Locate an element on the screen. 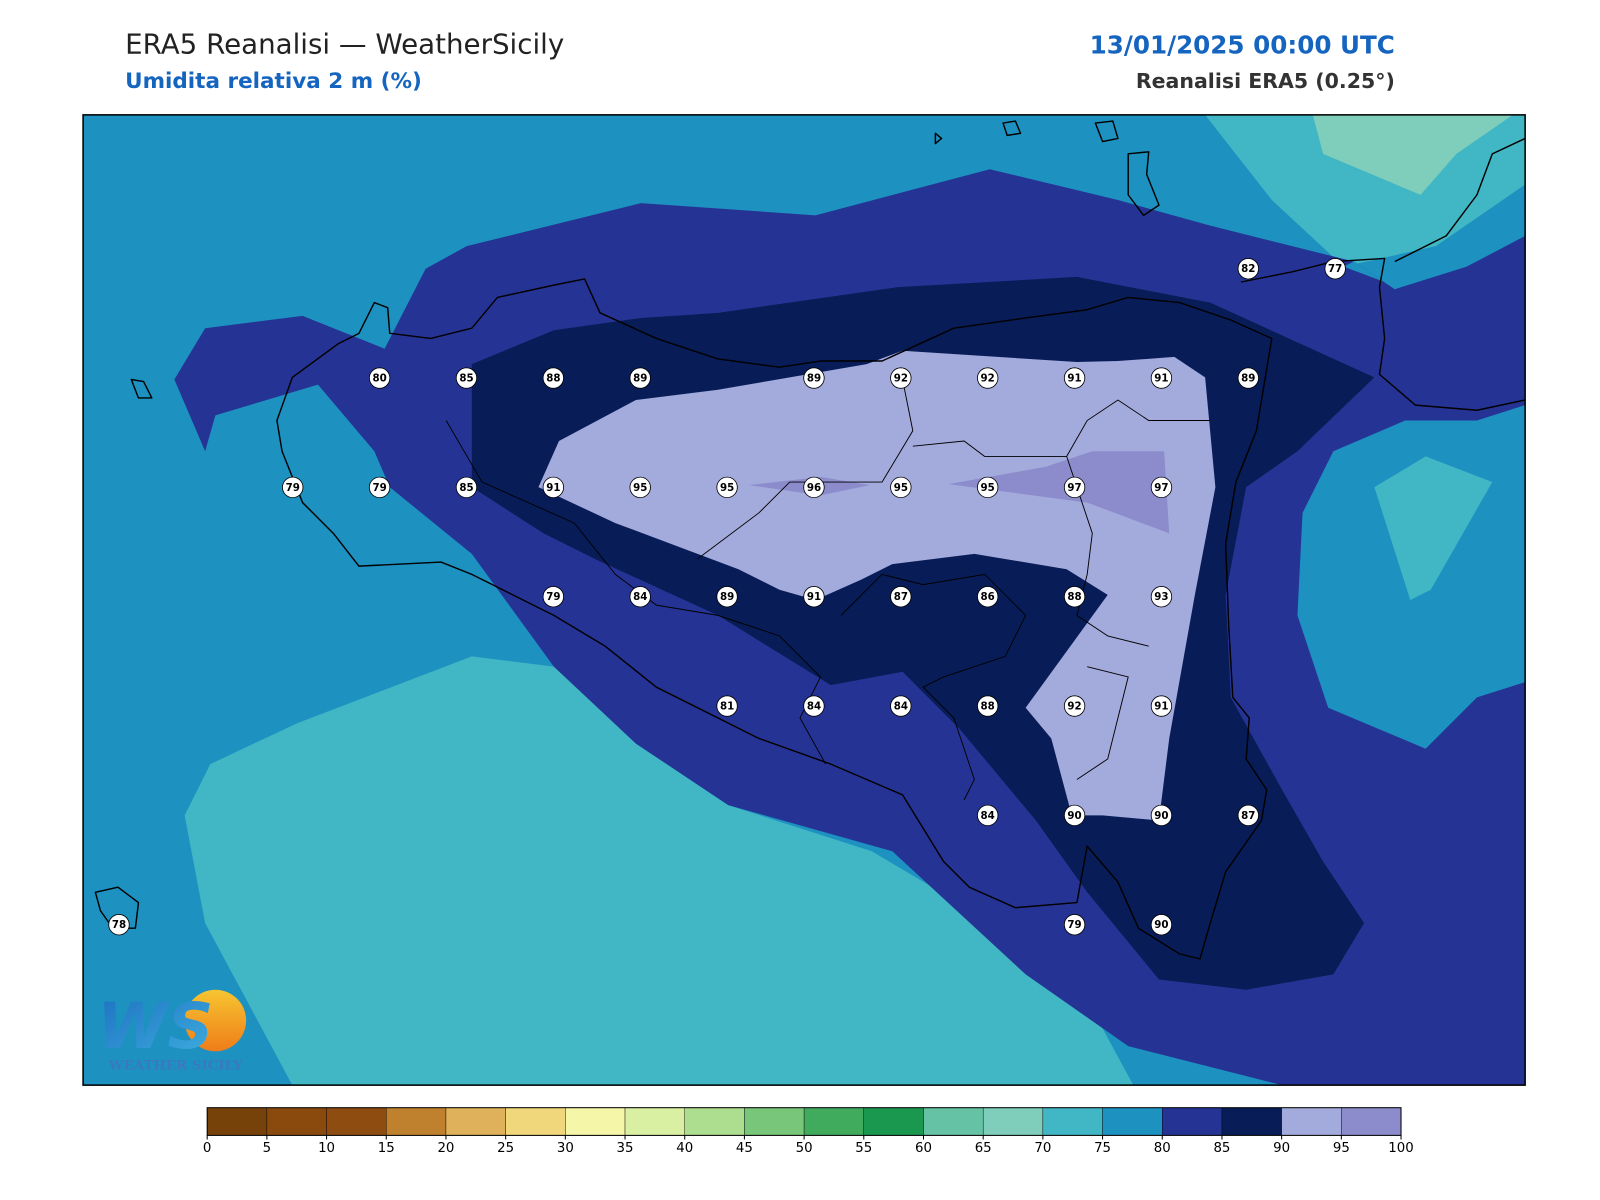  station-value: 93 is located at coordinates (1161, 597).